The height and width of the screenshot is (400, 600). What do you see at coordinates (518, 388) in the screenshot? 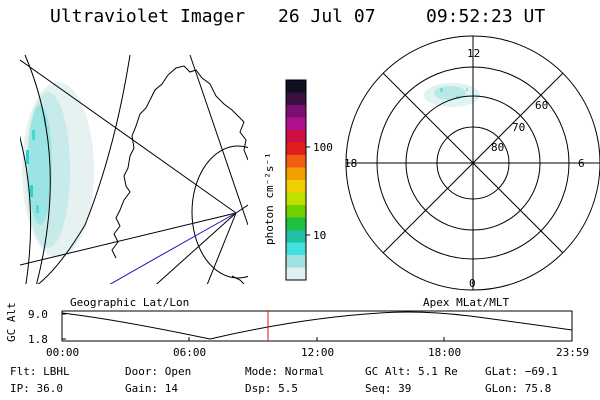
I see `status-glon: GLon: 75.8` at bounding box center [518, 388].